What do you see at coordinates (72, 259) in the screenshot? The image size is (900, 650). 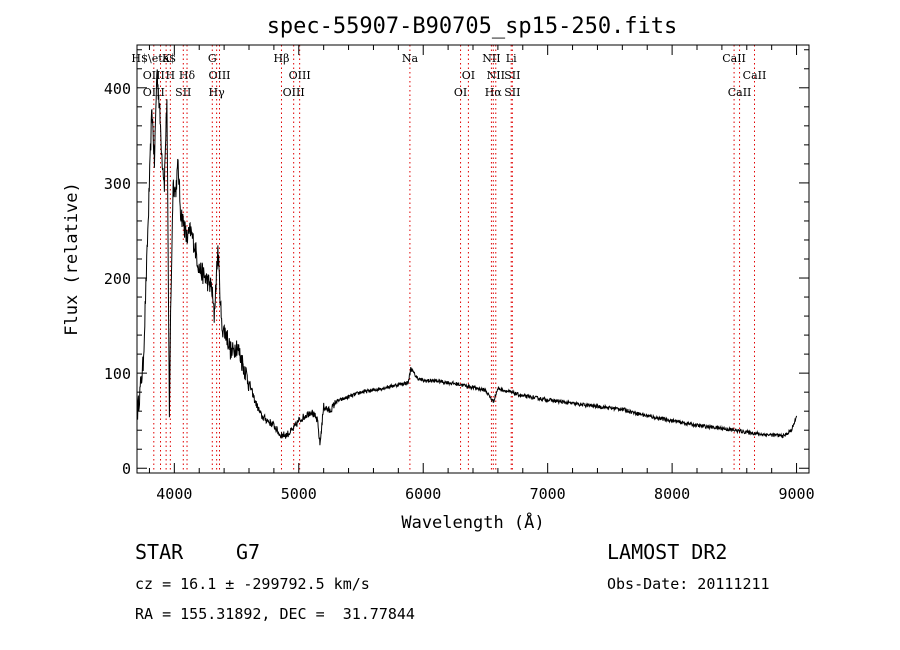 I see `y-axis-label: Flux (relative)` at bounding box center [72, 259].